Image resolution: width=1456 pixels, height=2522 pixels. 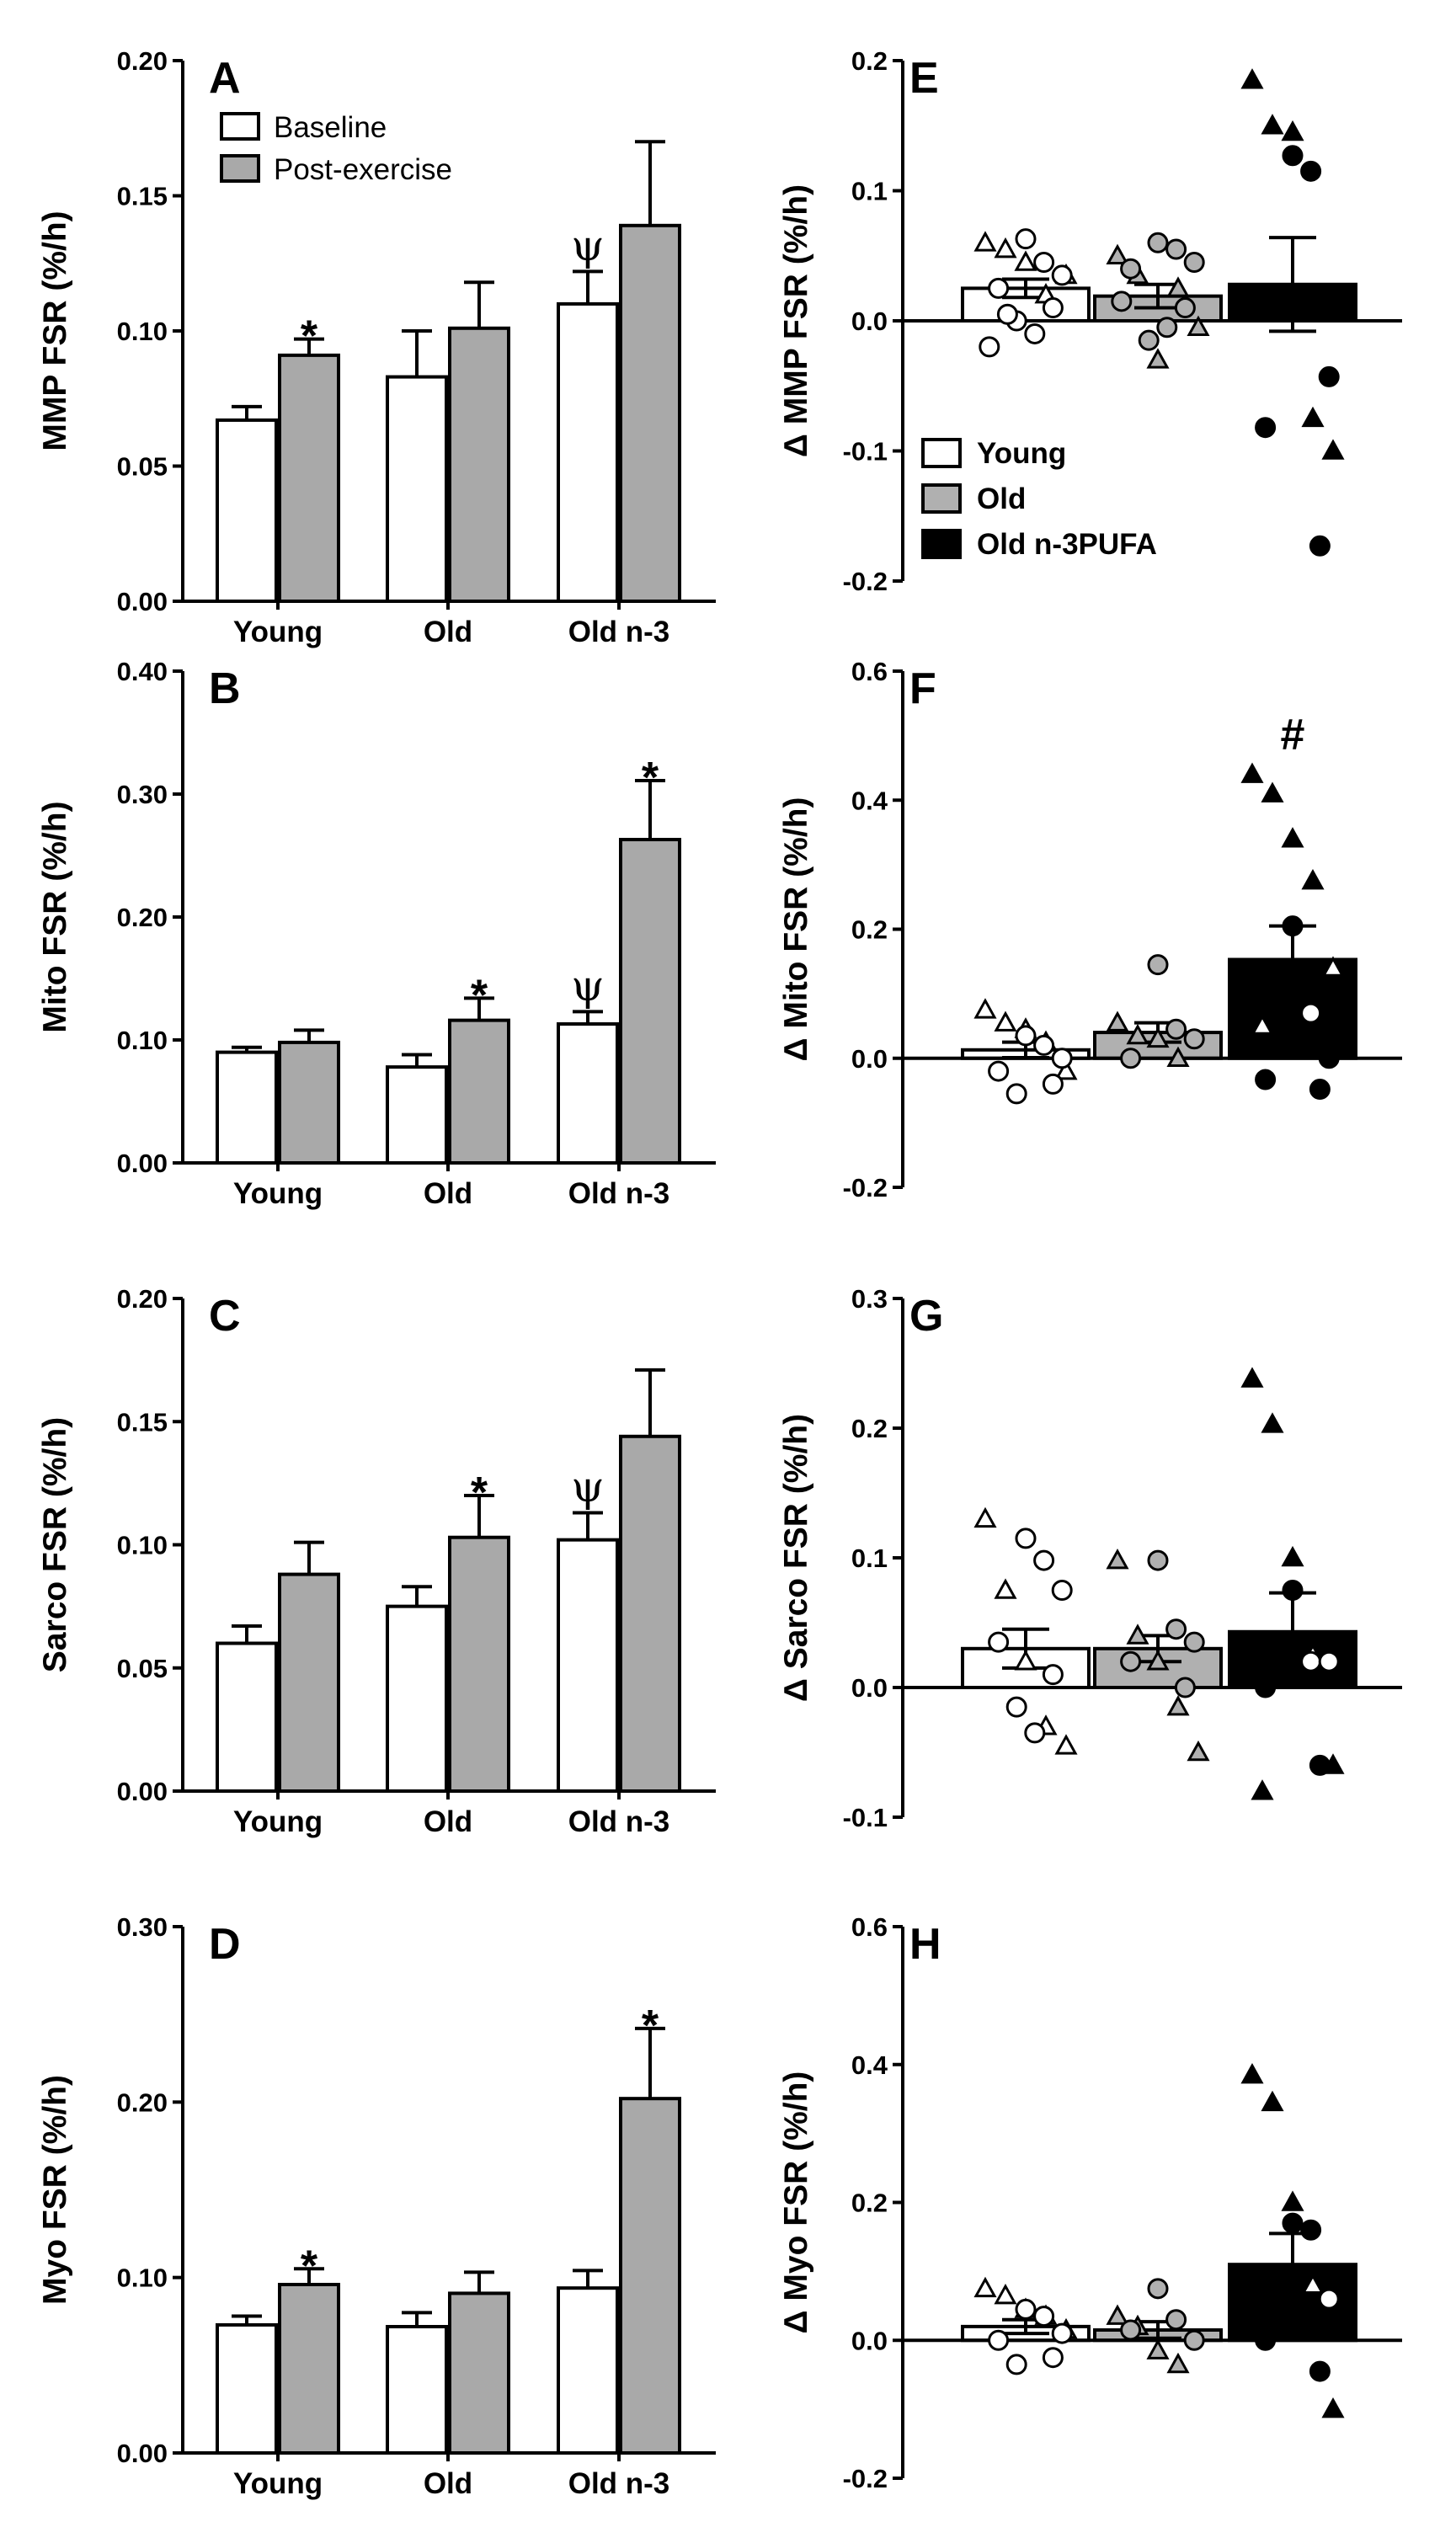 I want to click on x-tick-label: Old n-3, so click(x=619, y=1193).